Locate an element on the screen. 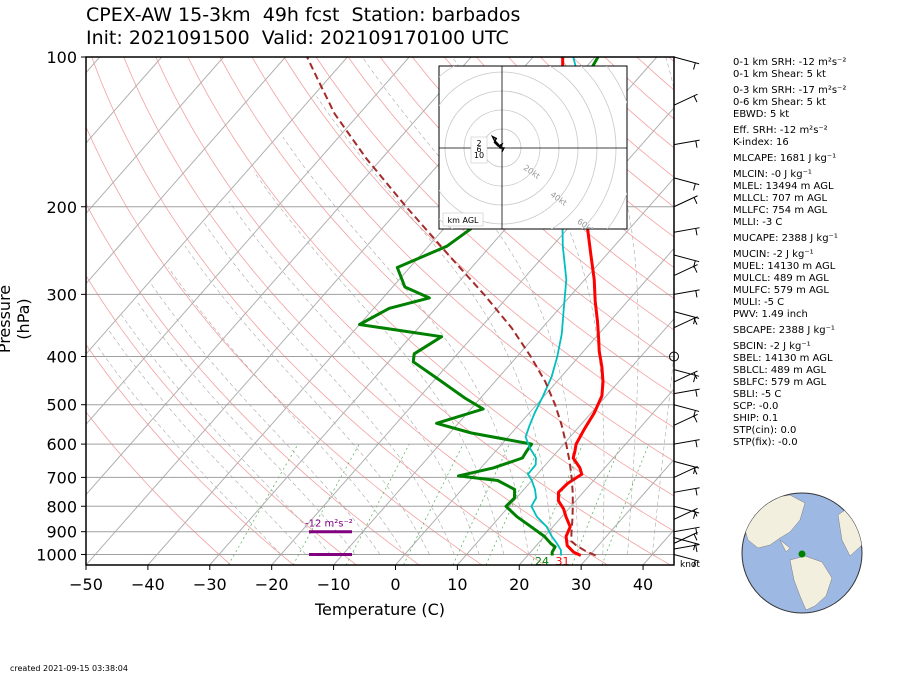 The height and width of the screenshot is (675, 906). wind-unit-label: knot is located at coordinates (690, 565).